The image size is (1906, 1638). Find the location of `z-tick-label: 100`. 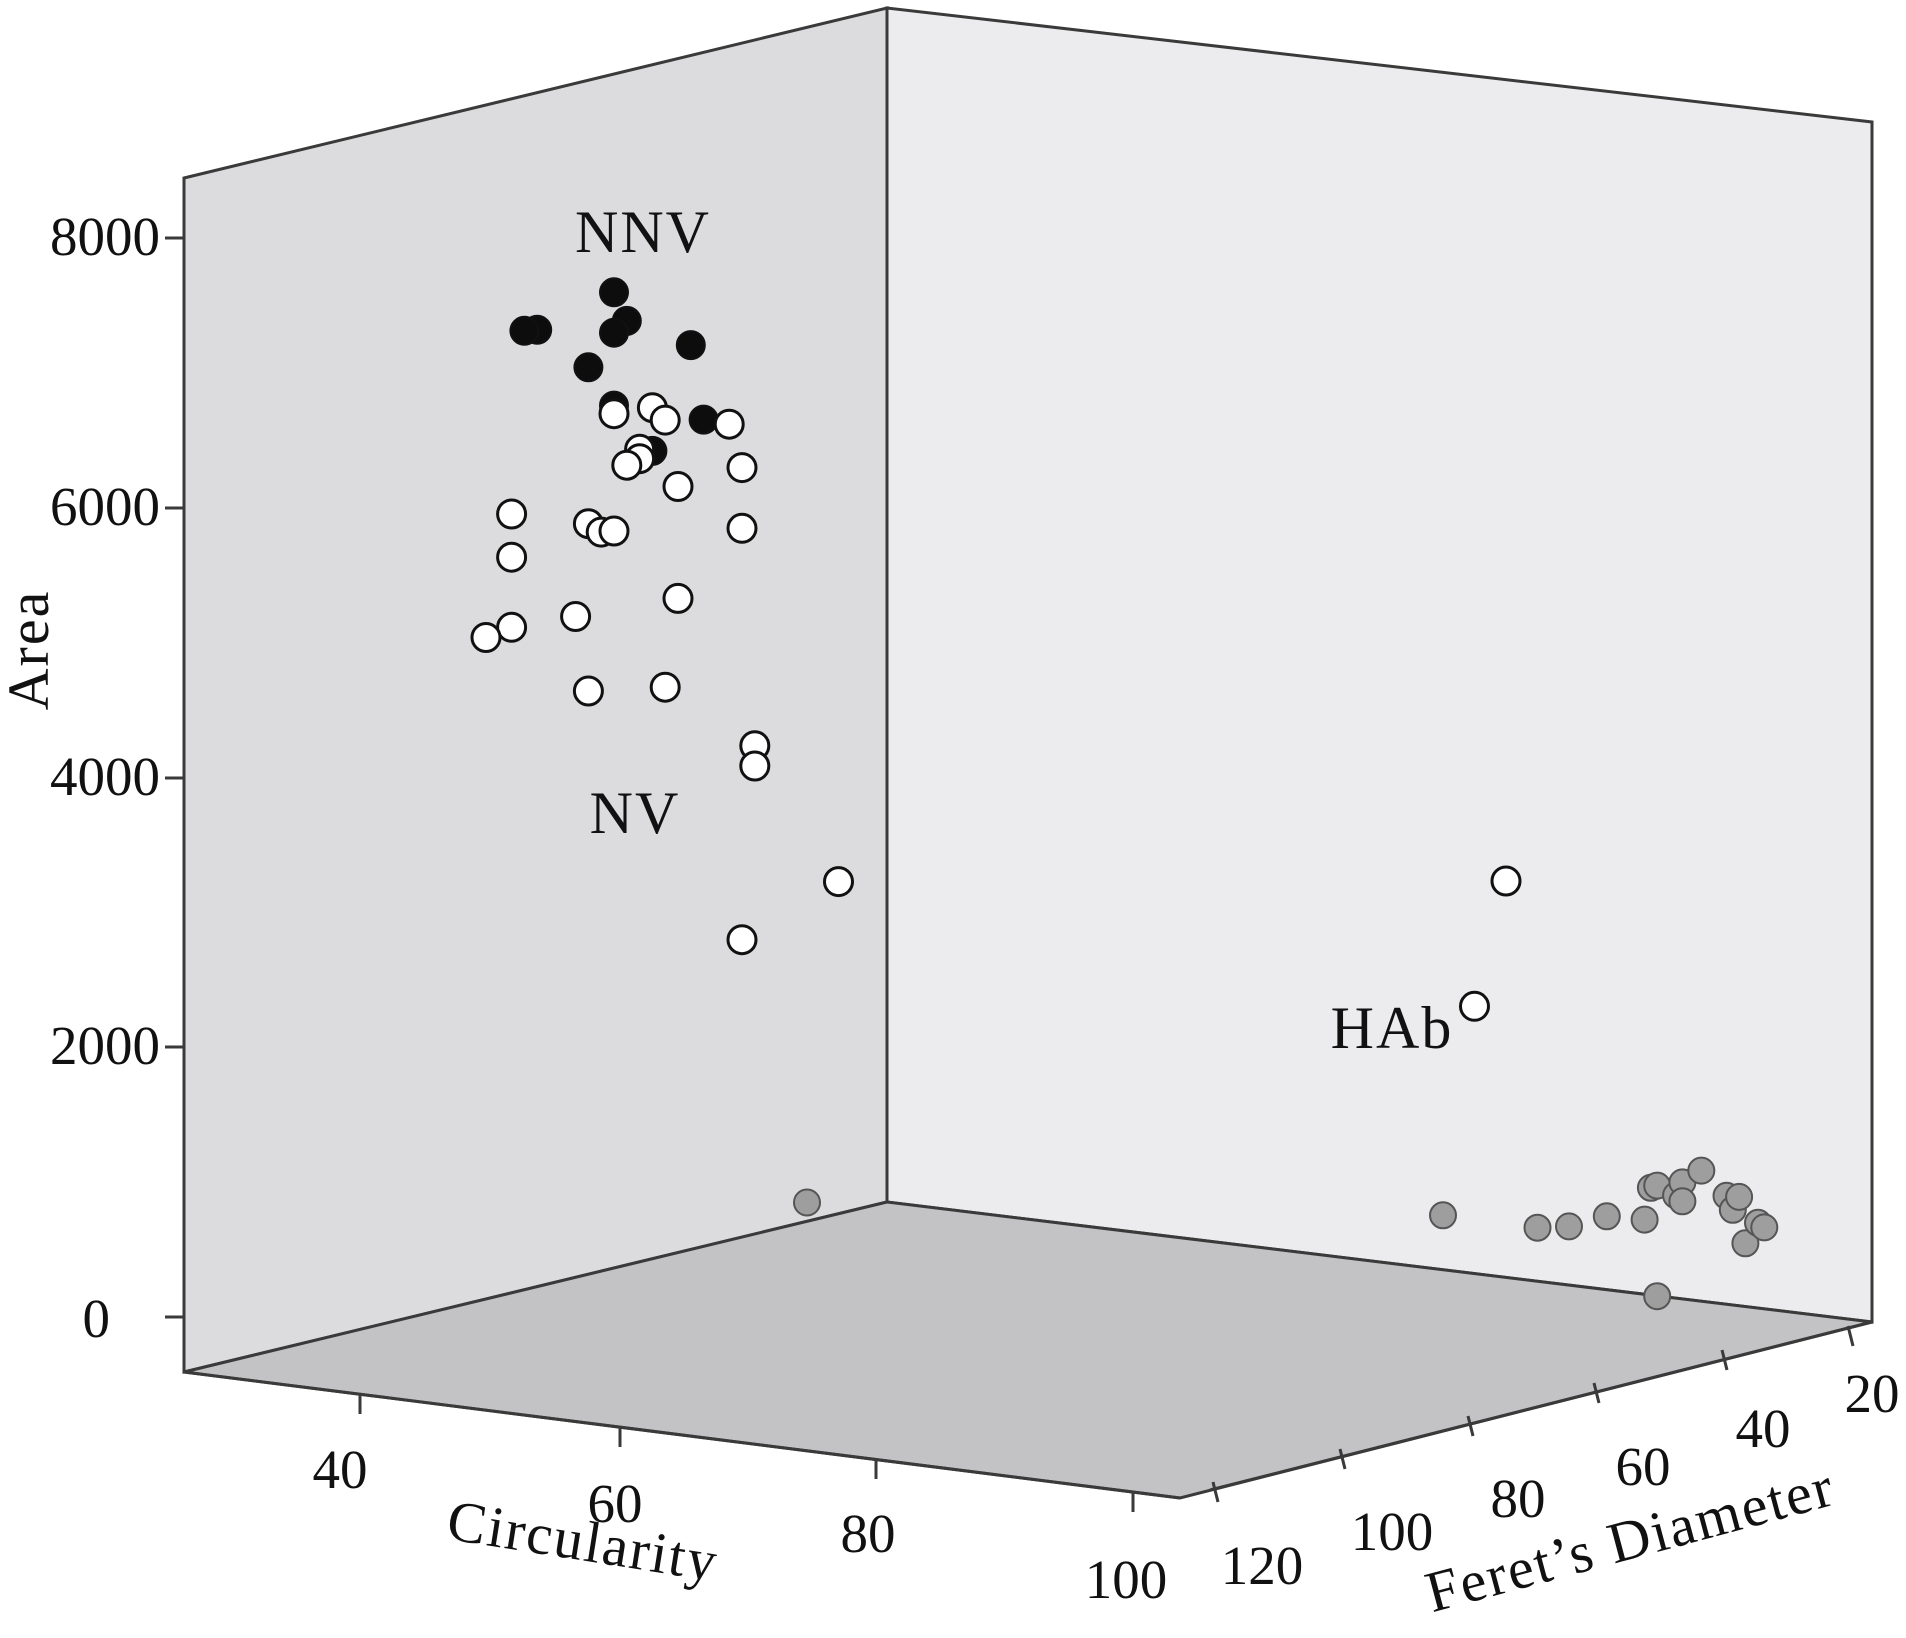

z-tick-label: 100 is located at coordinates (1392, 1531).